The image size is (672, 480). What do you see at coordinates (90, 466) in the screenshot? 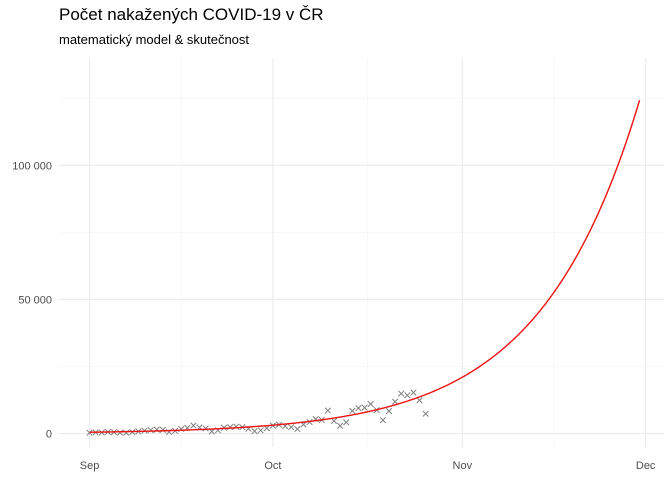
I see `x-tick-label: Sep` at bounding box center [90, 466].